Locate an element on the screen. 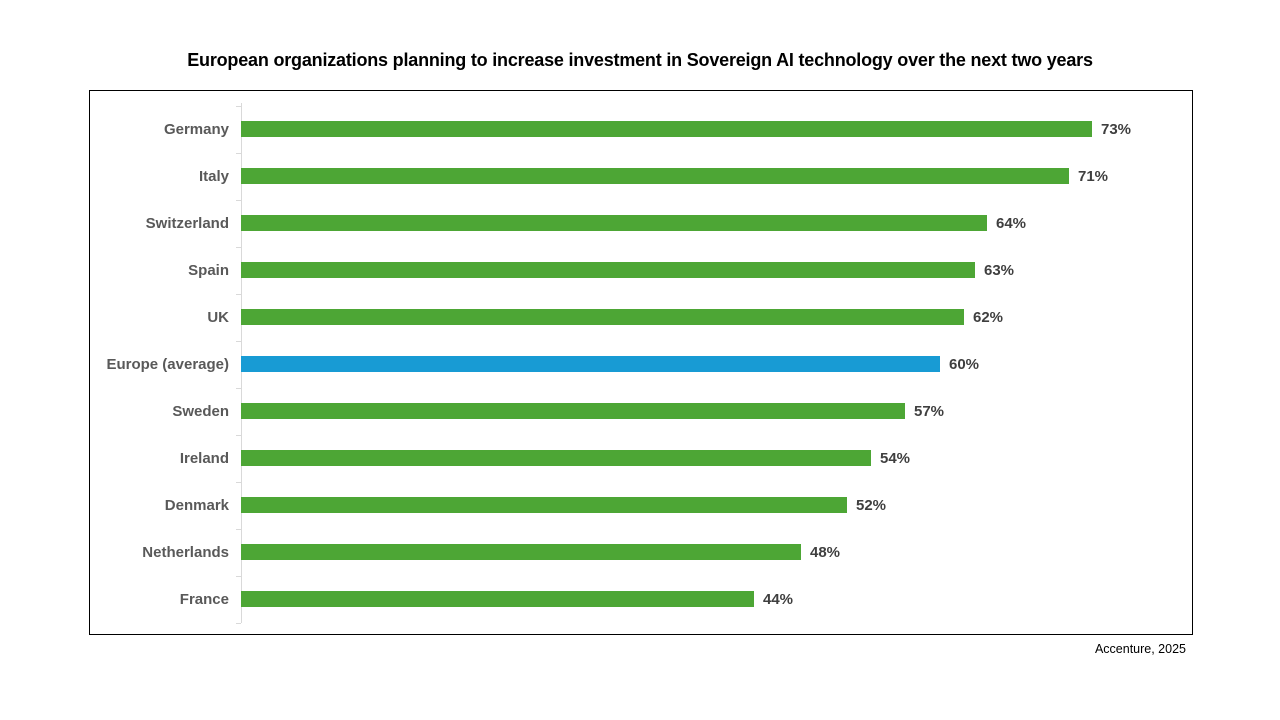  bar-row: France 44% is located at coordinates (641, 599).